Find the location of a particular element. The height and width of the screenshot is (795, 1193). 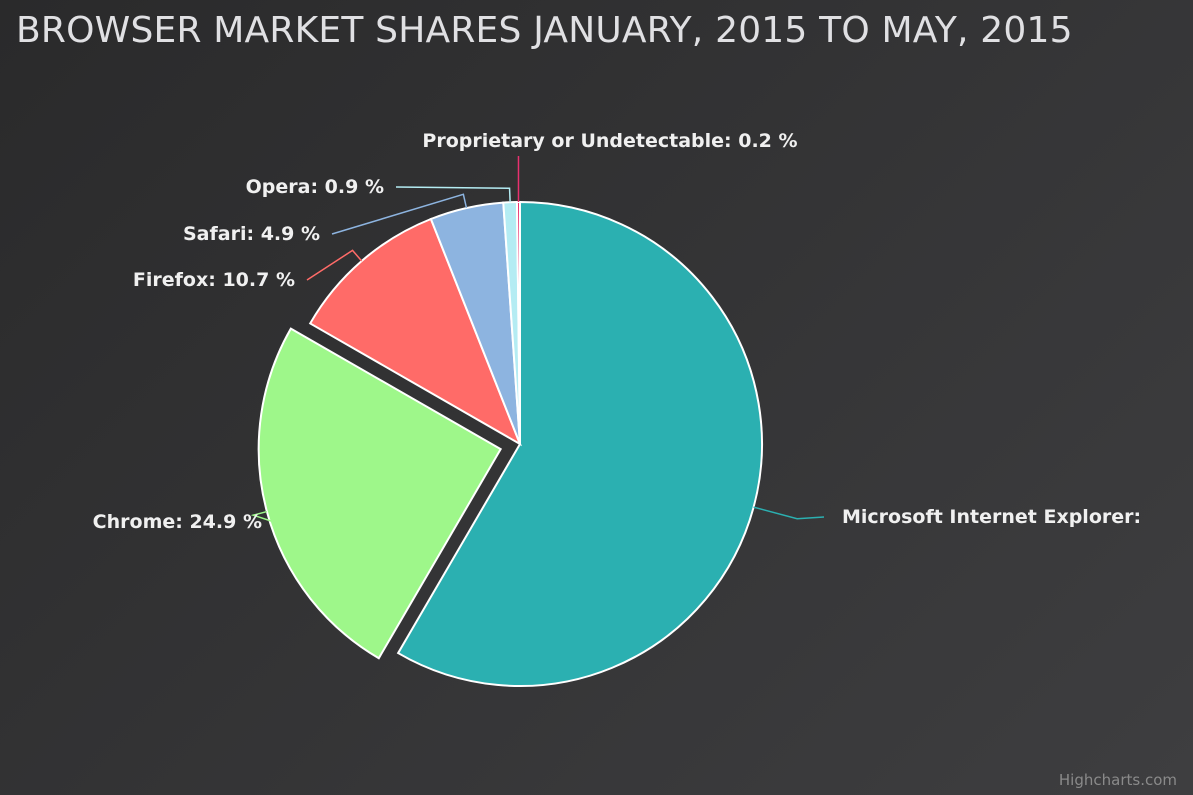

data-label-microsoft-internet-explorer: Microsoft Internet Explorer: is located at coordinates (991, 517).